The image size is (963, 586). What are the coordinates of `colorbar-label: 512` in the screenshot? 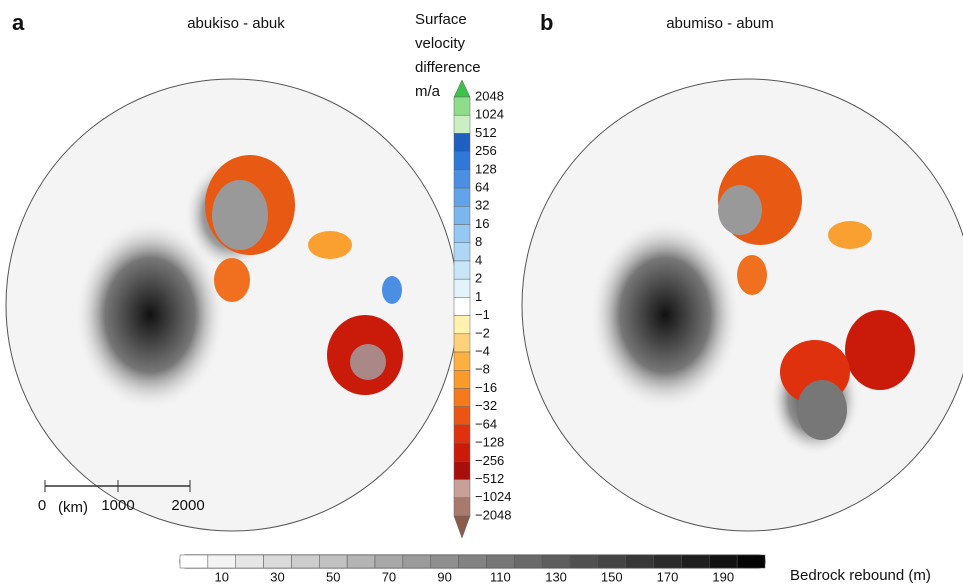 It's located at (486, 132).